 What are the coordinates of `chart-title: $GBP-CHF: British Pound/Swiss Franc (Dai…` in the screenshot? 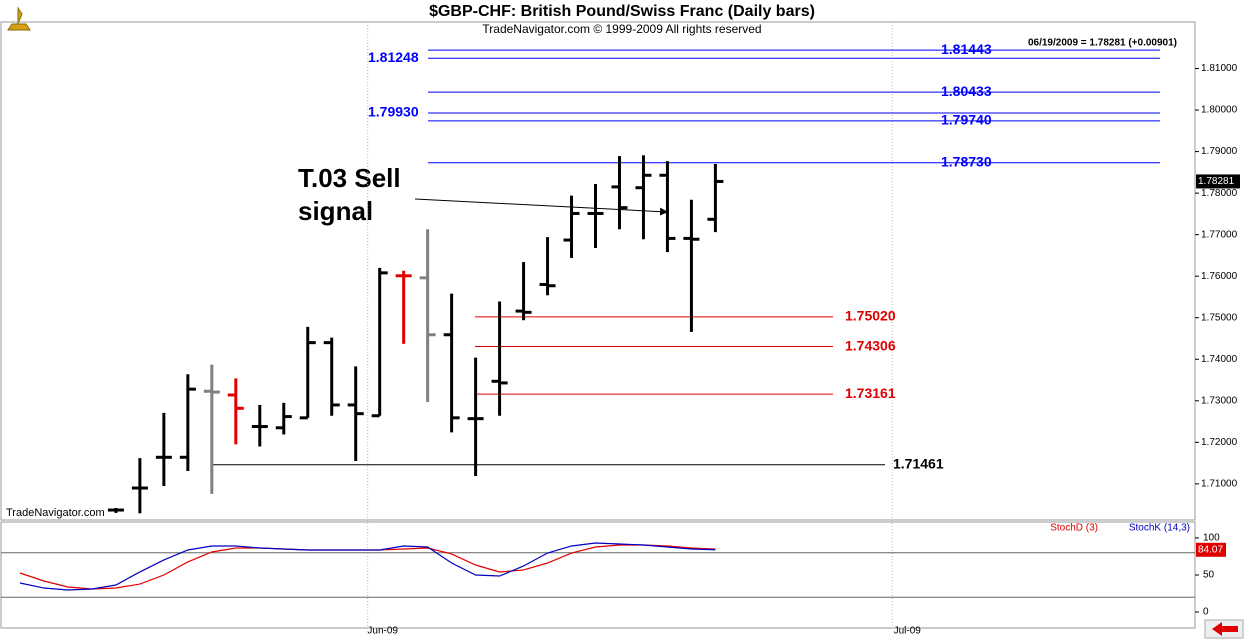 It's located at (622, 11).